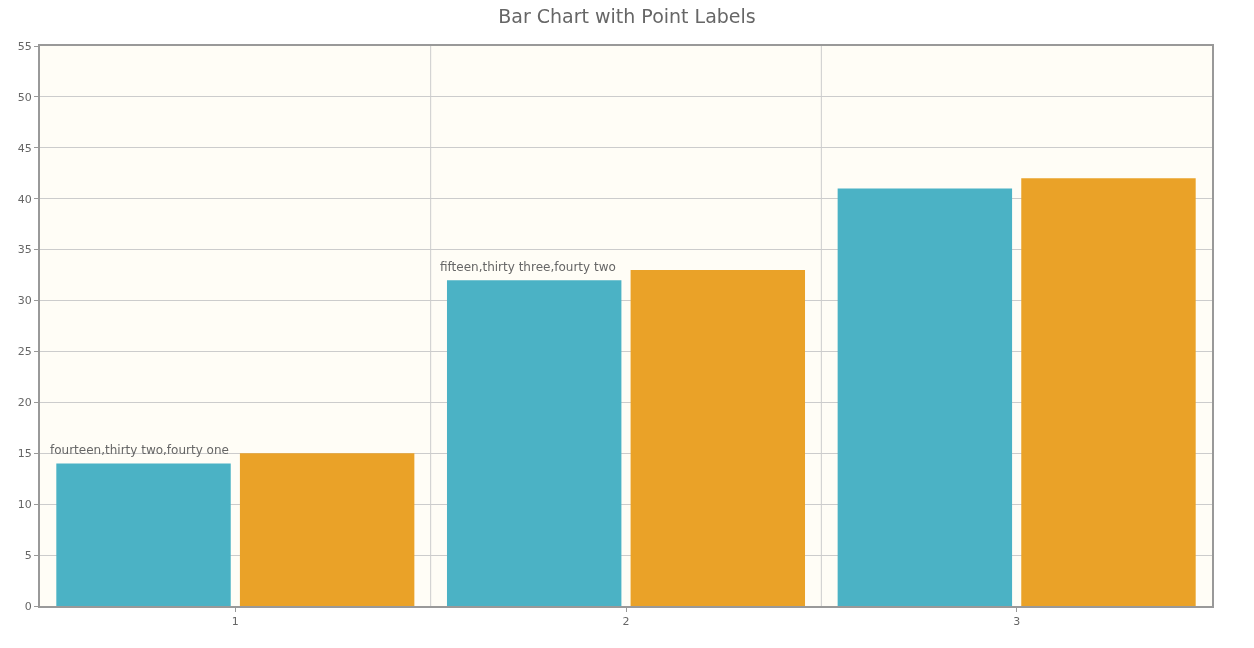  Describe the element at coordinates (139, 450) in the screenshot. I see `annotation: fourteen,thirty two,fourty one` at that location.